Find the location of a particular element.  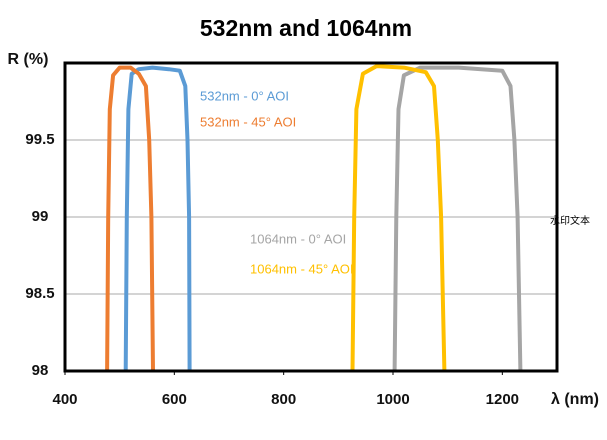

watermark: 水印文本 is located at coordinates (570, 220).